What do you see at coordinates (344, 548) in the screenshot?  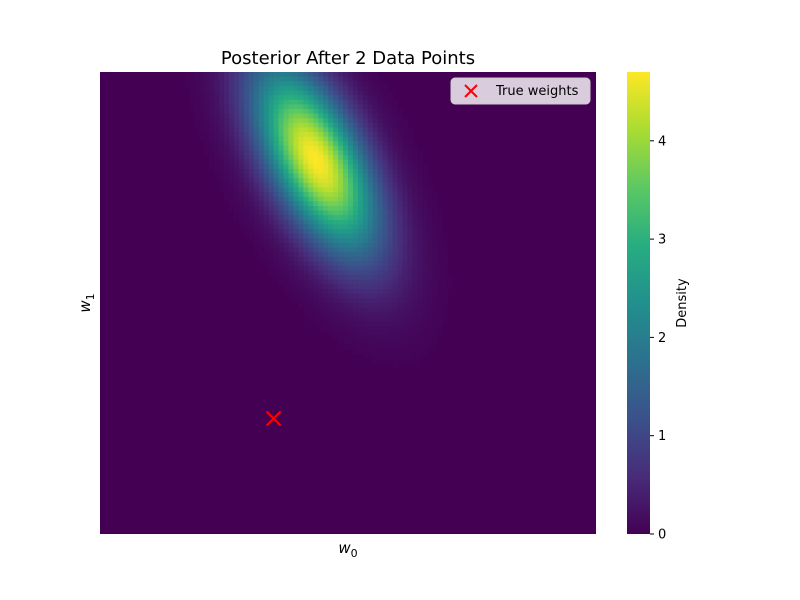 I see `x-axis-label-base: w` at bounding box center [344, 548].